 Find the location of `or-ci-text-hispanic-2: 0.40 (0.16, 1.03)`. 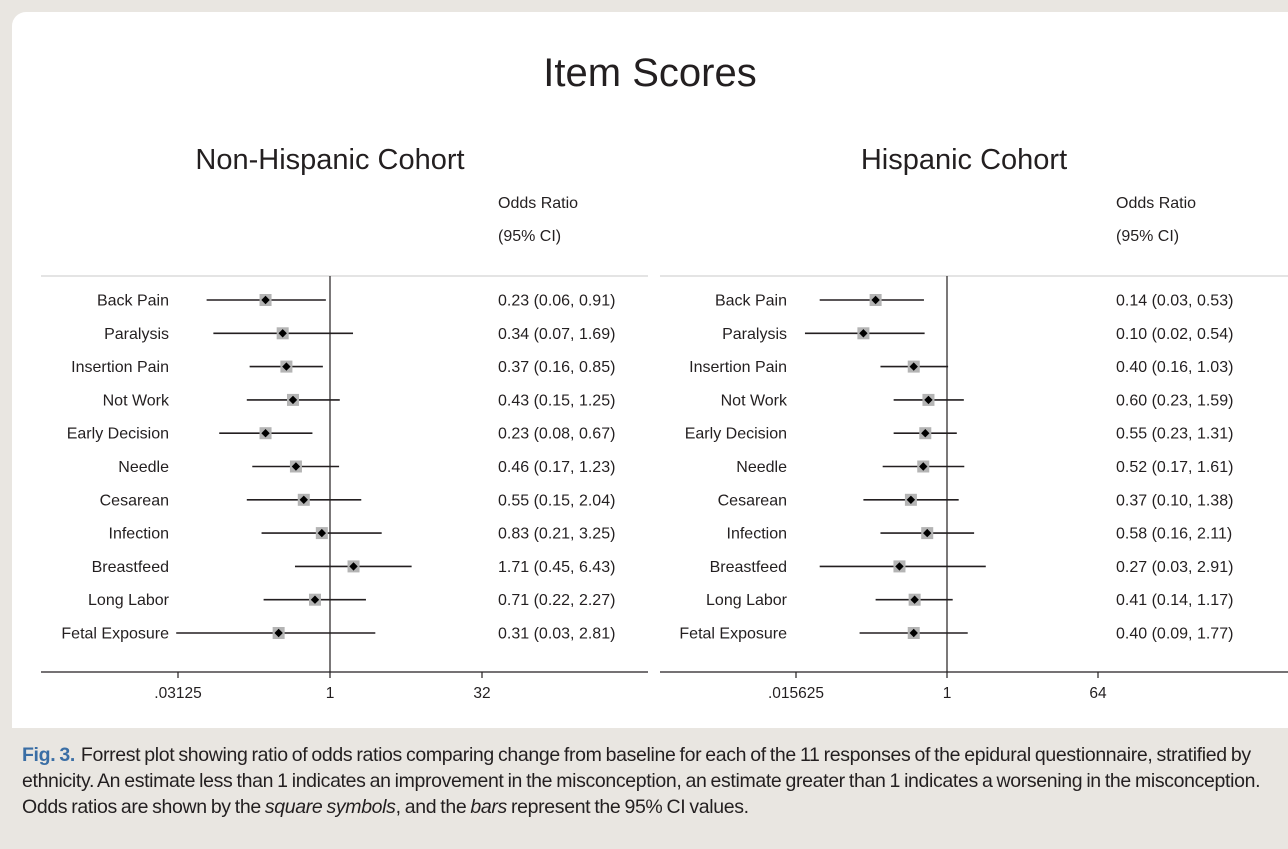

or-ci-text-hispanic-2: 0.40 (0.16, 1.03) is located at coordinates (1174, 367).